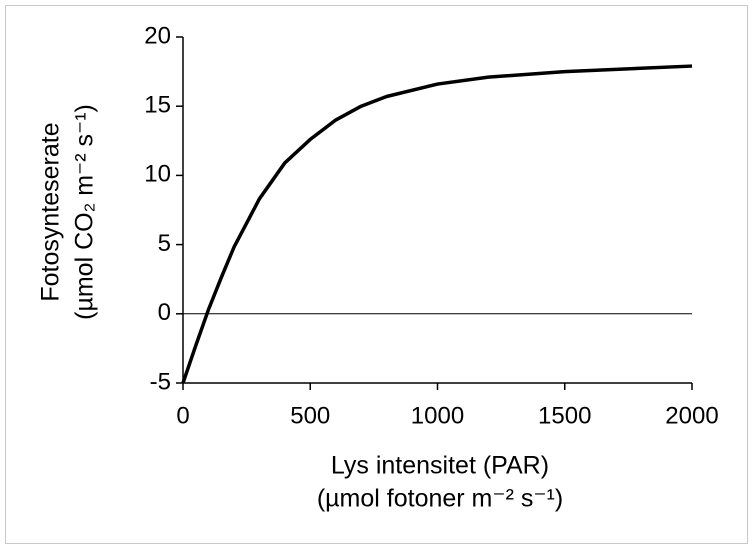 This screenshot has height=549, width=753. I want to click on y-axis-label: Fotosynteserate, so click(51, 211).